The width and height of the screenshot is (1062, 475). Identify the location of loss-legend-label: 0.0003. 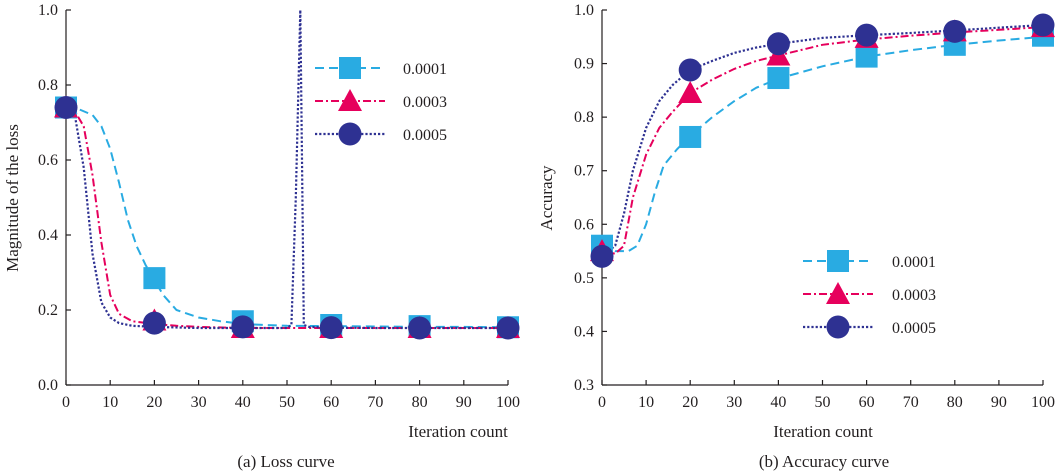
(425, 102).